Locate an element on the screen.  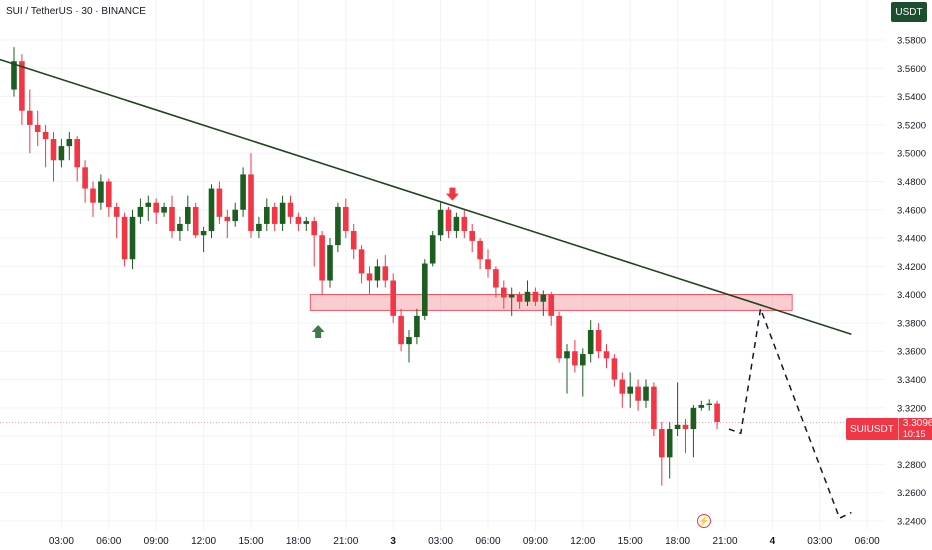
y-tick-label: 3.4200 is located at coordinates (911, 267).